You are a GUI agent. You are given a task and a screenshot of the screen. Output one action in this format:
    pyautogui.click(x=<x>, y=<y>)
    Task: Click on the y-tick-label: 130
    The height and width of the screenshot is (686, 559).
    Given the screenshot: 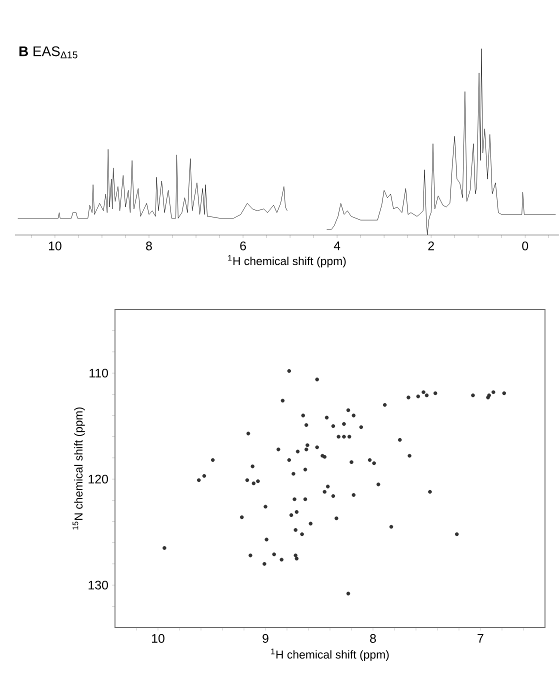 What is the action you would take?
    pyautogui.click(x=98, y=585)
    